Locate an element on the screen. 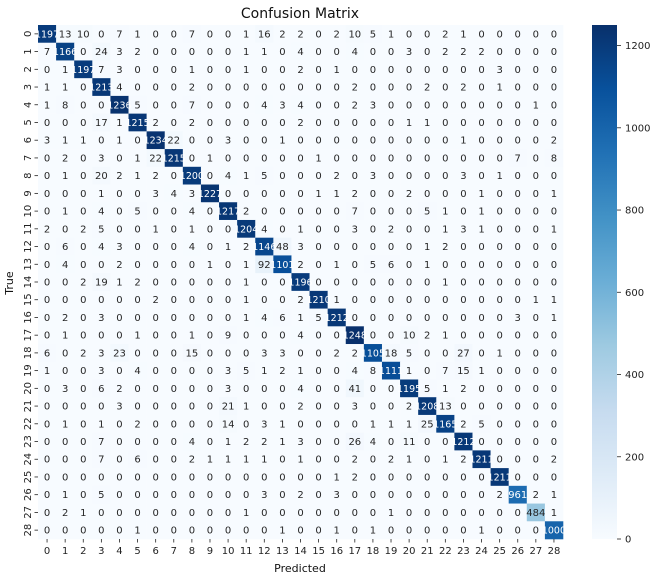 Image resolution: width=659 pixels, height=579 pixels. cell-label: 6 is located at coordinates (65, 247).